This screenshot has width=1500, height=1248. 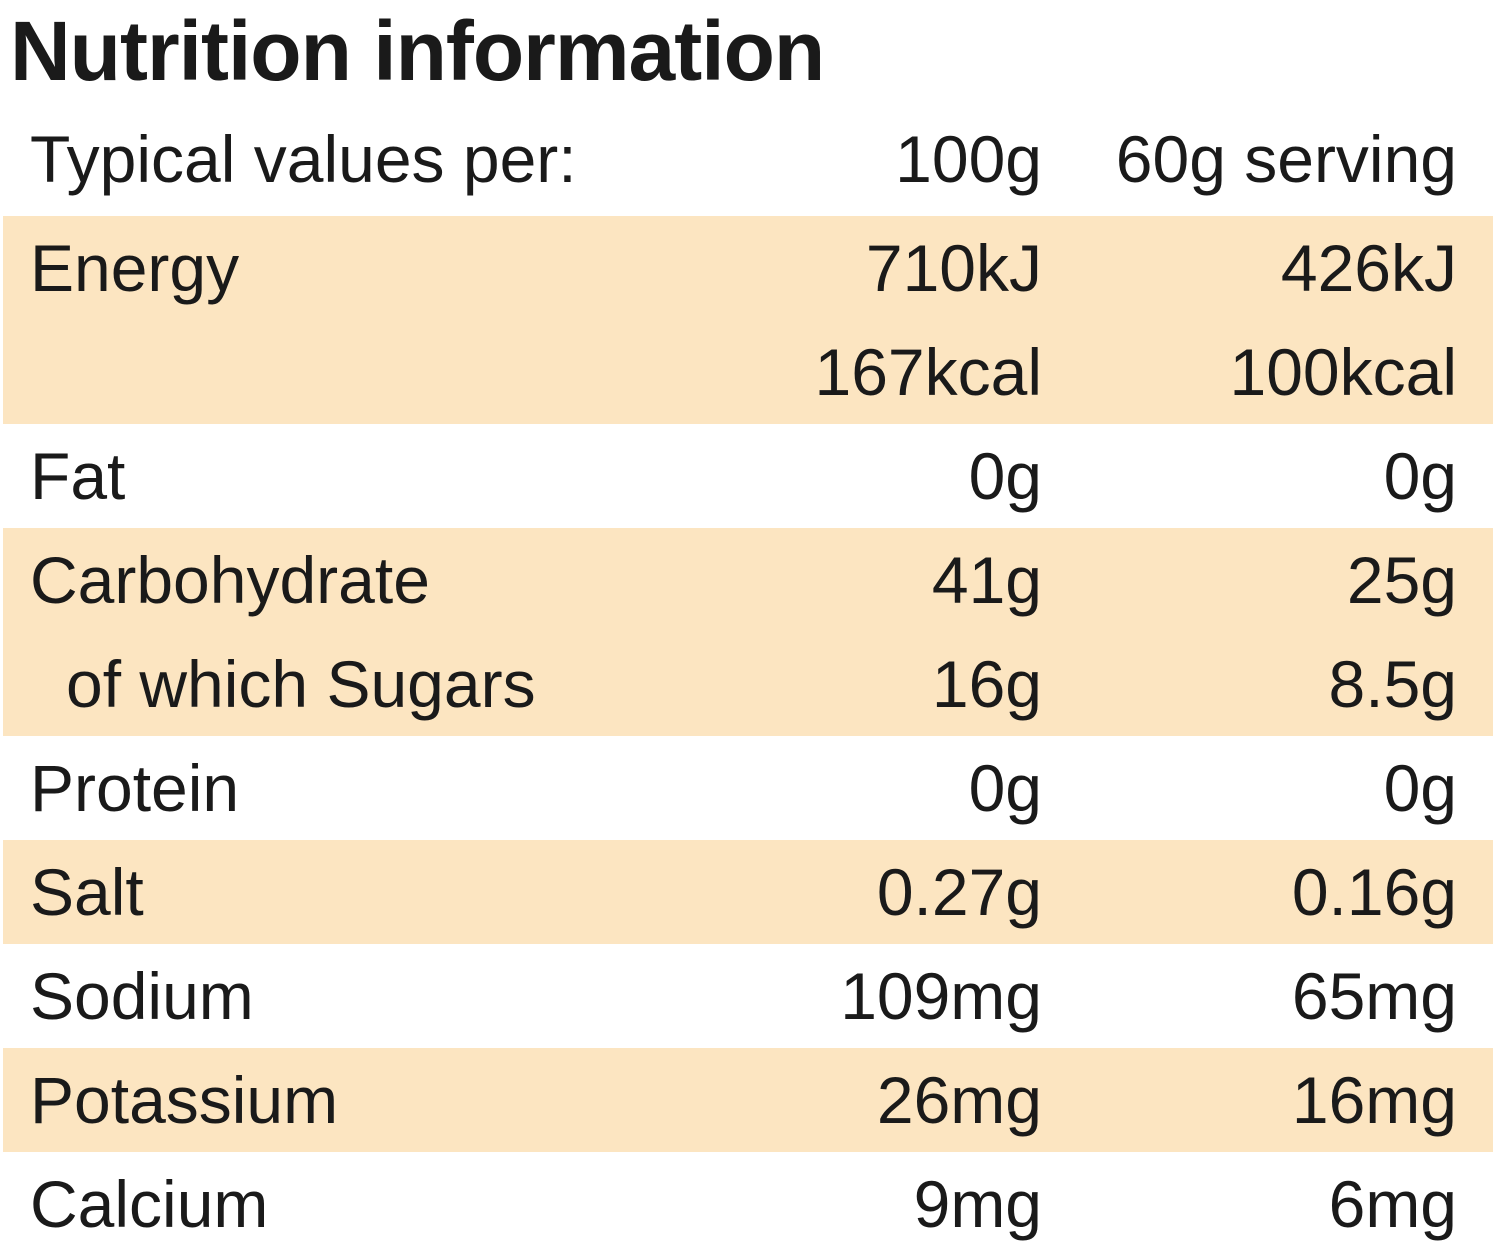 What do you see at coordinates (78, 476) in the screenshot?
I see `row-label: Fat` at bounding box center [78, 476].